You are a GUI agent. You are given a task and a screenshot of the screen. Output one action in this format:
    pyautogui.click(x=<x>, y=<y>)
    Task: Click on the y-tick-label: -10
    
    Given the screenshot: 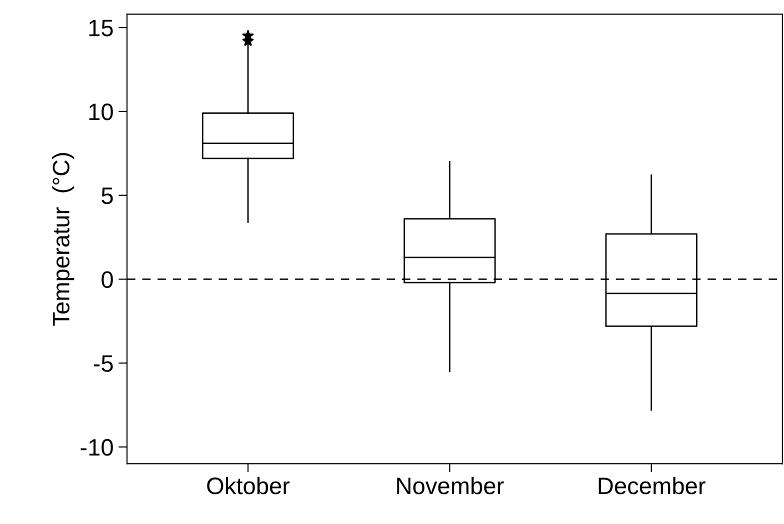 What is the action you would take?
    pyautogui.click(x=96, y=447)
    